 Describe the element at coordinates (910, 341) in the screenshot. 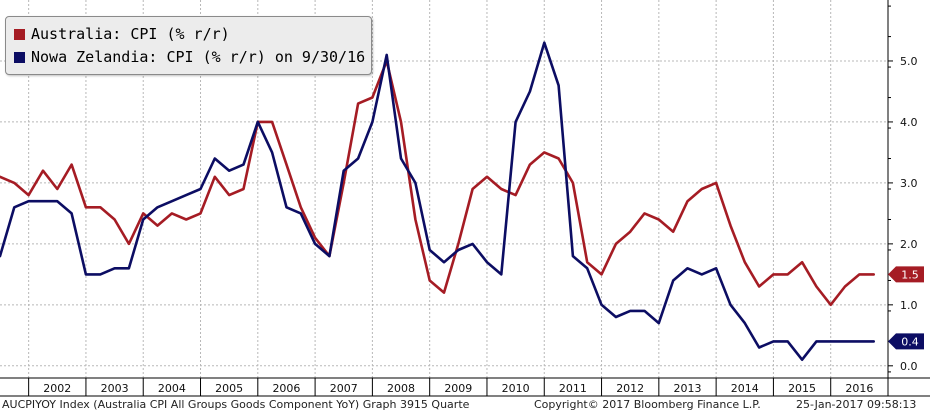

I see `tag-label: 0.4` at that location.